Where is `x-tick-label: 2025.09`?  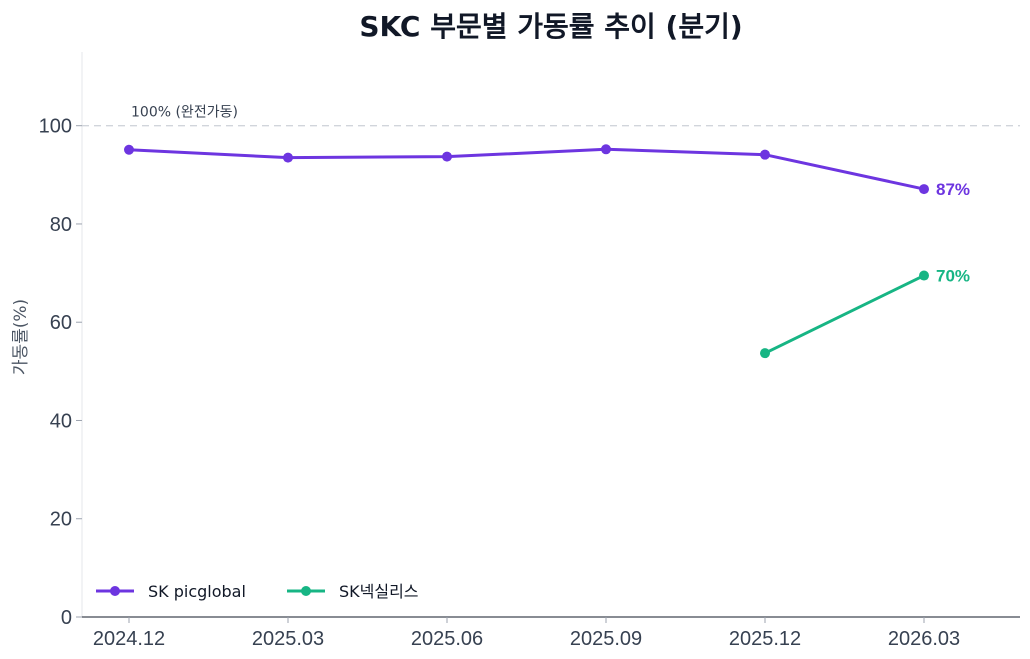
x-tick-label: 2025.09 is located at coordinates (606, 639).